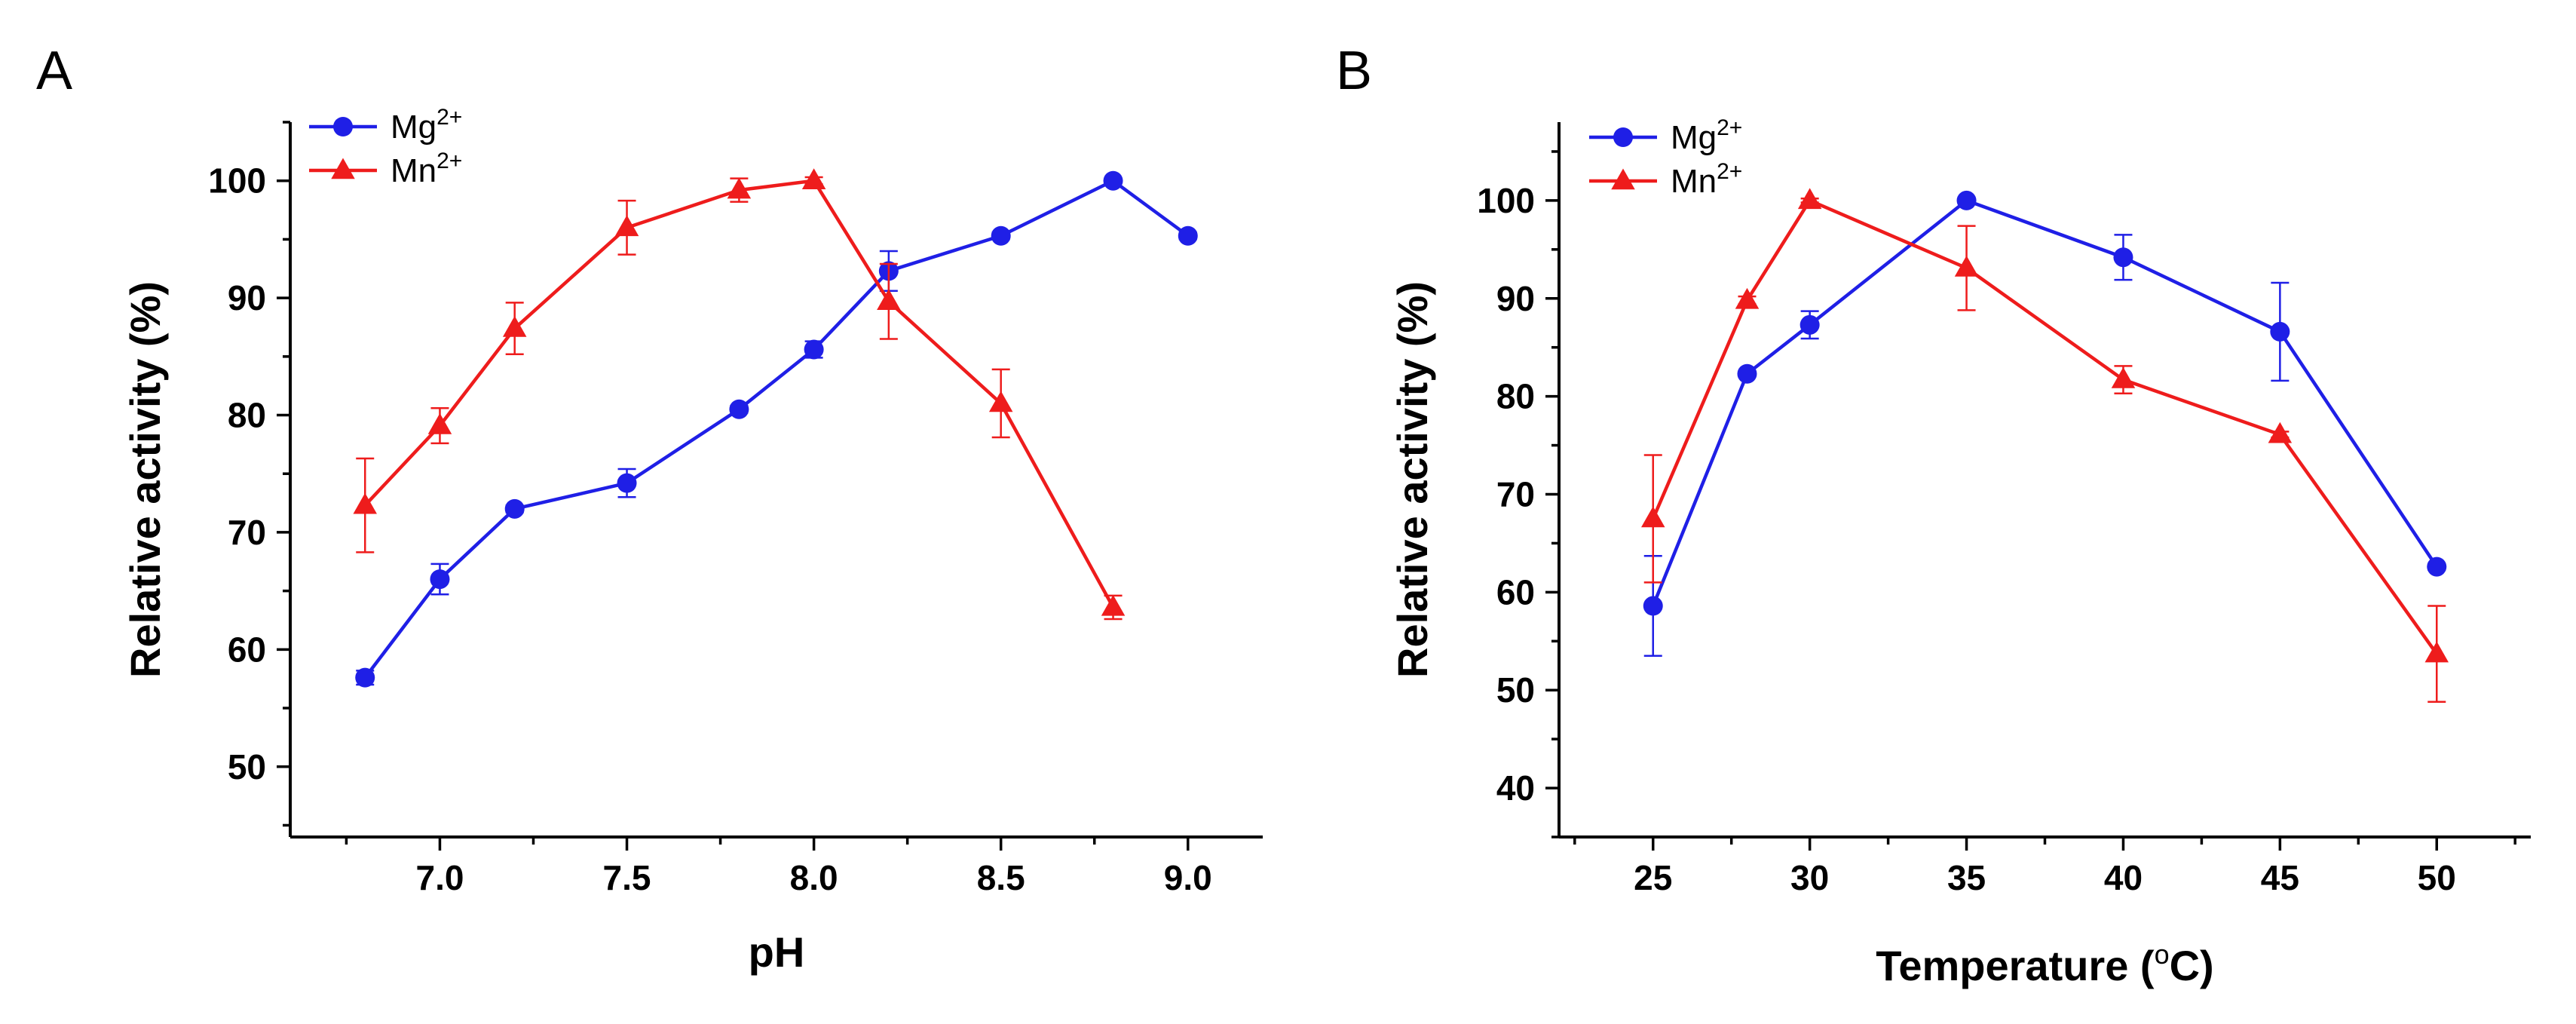 The image size is (2576, 1024). Describe the element at coordinates (814, 877) in the screenshot. I see `x-tick-label: 8.0` at that location.